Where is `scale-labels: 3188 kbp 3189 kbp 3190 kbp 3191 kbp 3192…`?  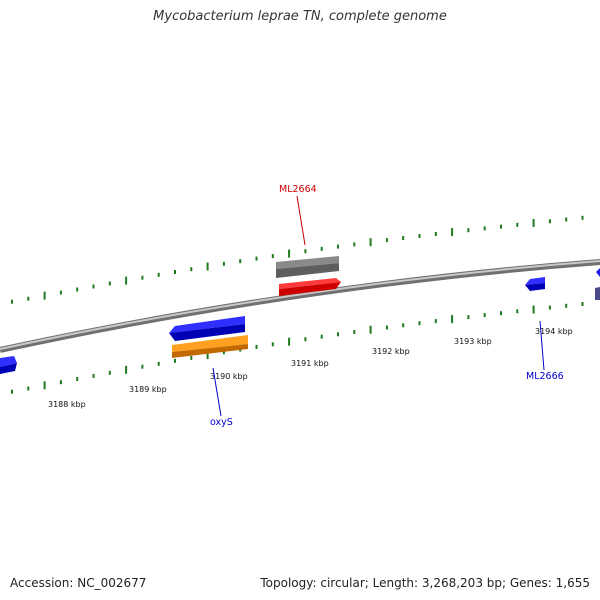
scale-labels: 3188 kbp 3189 kbp 3190 kbp 3191 kbp 3192… is located at coordinates (310, 368).